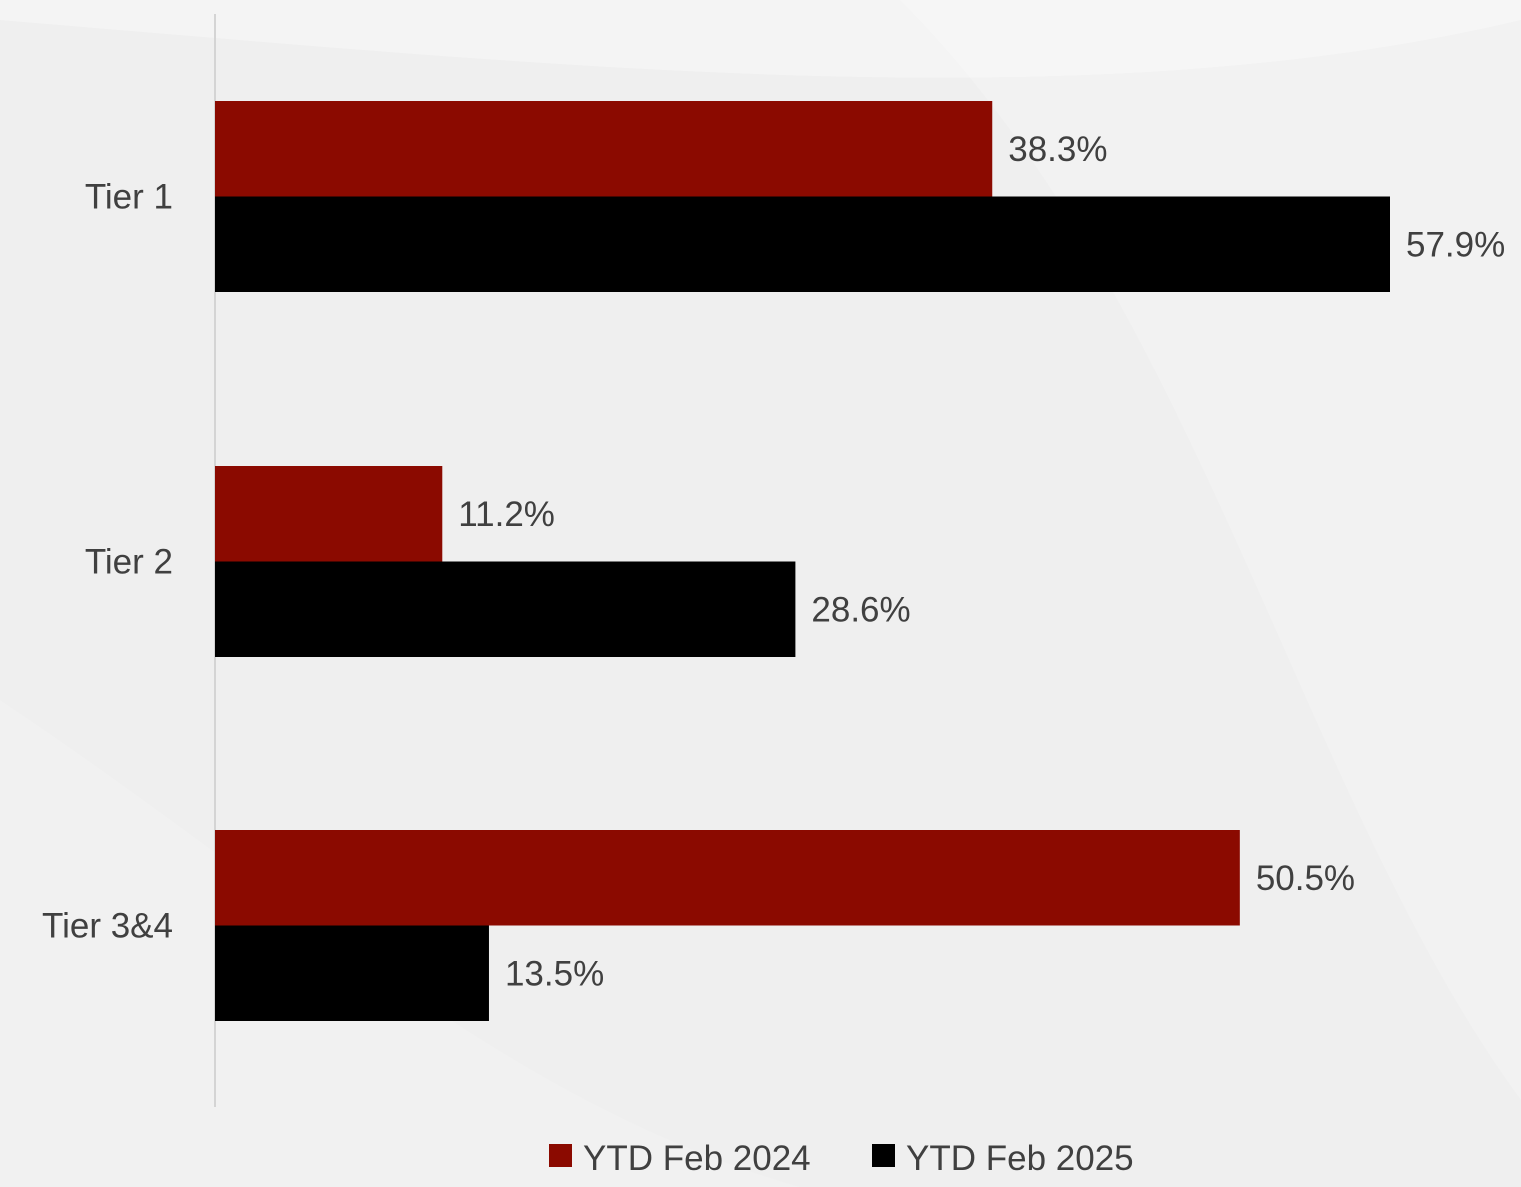 The height and width of the screenshot is (1187, 1521). I want to click on legend-label: YTD Feb 2025, so click(1020, 1158).